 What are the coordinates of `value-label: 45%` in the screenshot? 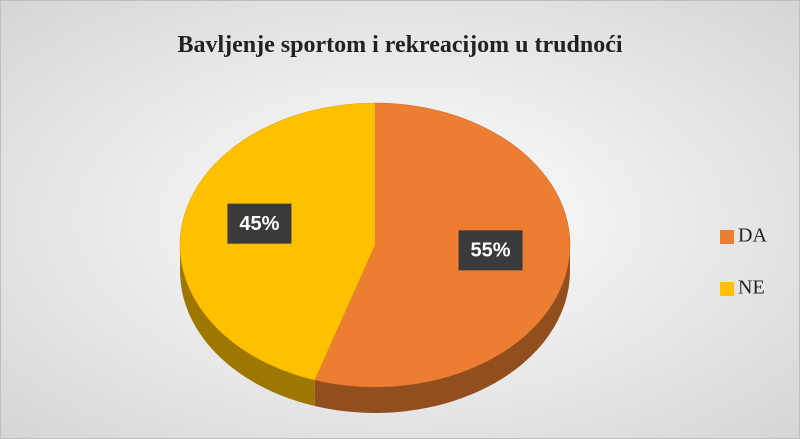 It's located at (259, 224).